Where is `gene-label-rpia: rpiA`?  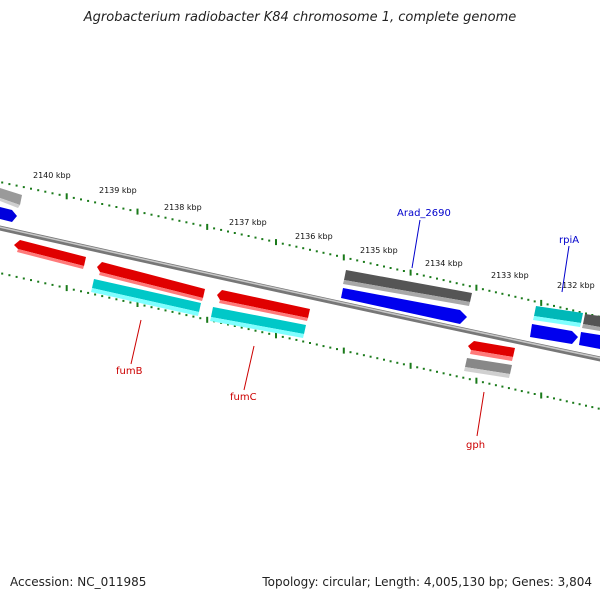
gene-label-rpia: rpiA is located at coordinates (569, 240).